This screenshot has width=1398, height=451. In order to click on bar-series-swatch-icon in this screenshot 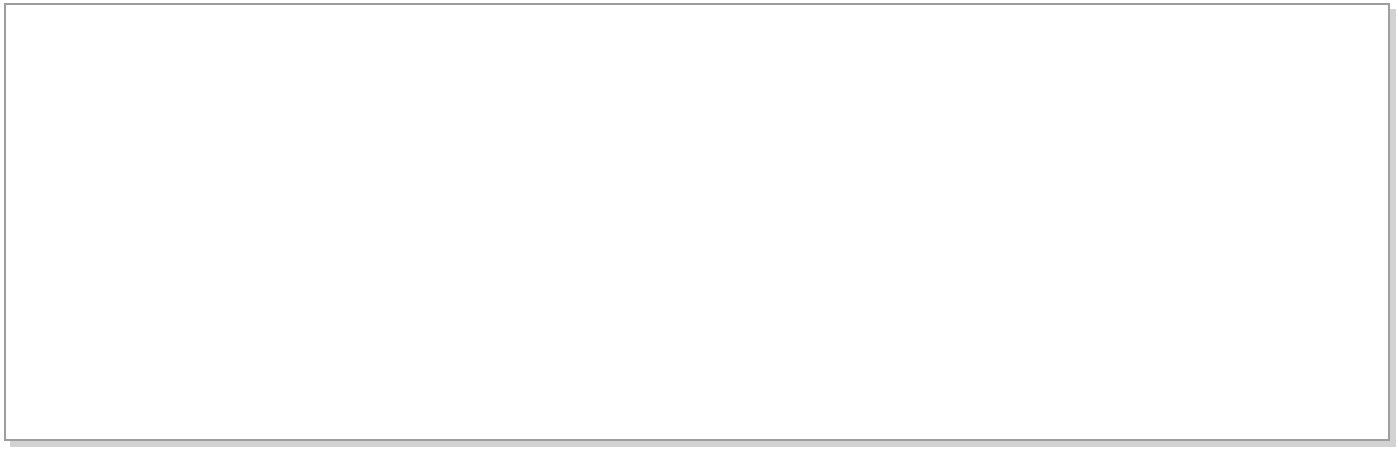, I will do `click(158, 417)`.